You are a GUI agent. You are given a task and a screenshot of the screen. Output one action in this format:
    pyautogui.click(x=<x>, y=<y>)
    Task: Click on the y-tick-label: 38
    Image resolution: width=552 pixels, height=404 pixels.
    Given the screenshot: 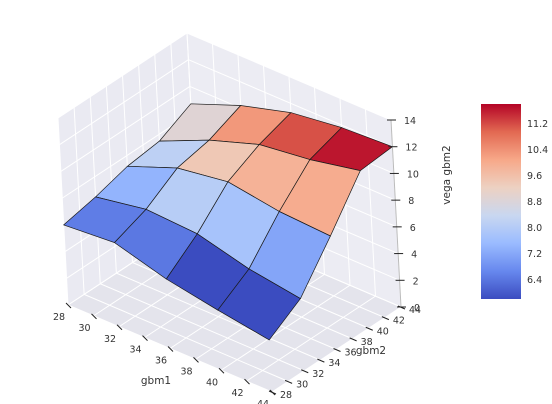 What is the action you would take?
    pyautogui.click(x=367, y=342)
    